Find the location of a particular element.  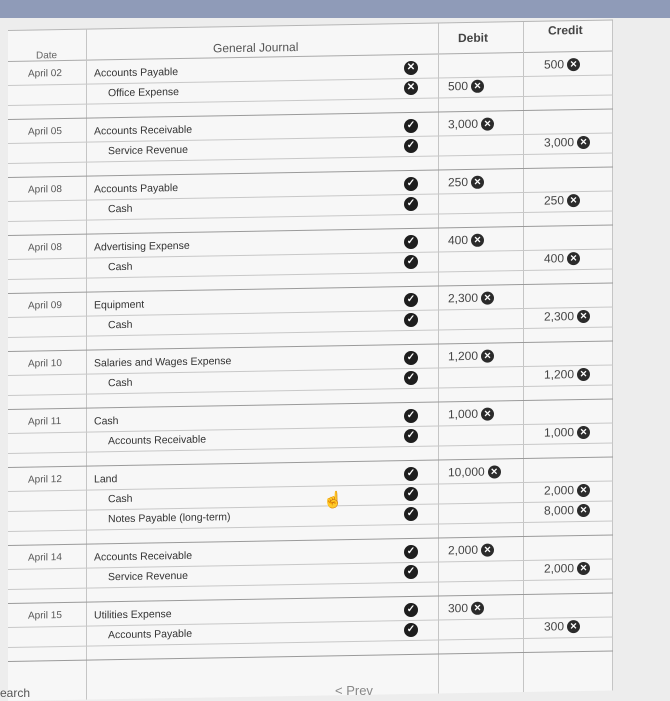

credit-value: 2,300 is located at coordinates (559, 316).